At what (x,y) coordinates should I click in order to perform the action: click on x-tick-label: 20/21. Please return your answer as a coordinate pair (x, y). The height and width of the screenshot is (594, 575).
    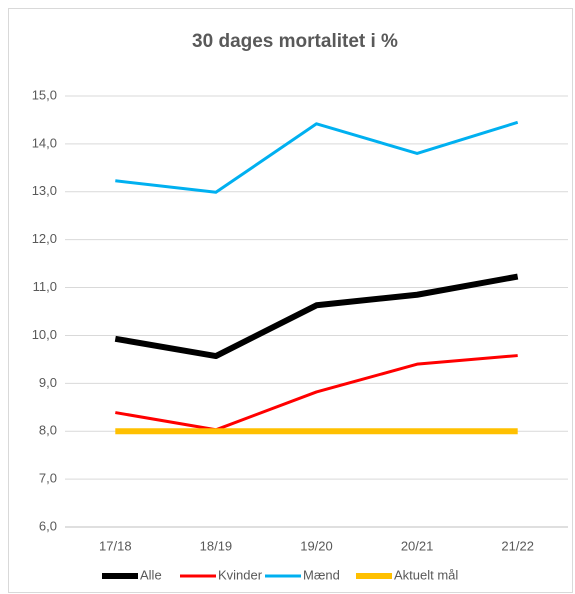
    Looking at the image, I should click on (417, 545).